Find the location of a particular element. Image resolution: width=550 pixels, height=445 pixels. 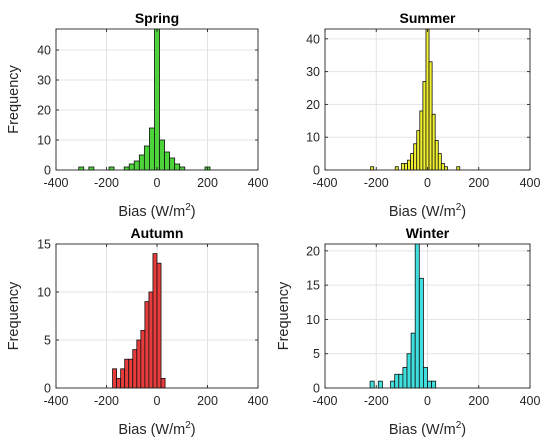

panel-title: Summer is located at coordinates (427, 18).